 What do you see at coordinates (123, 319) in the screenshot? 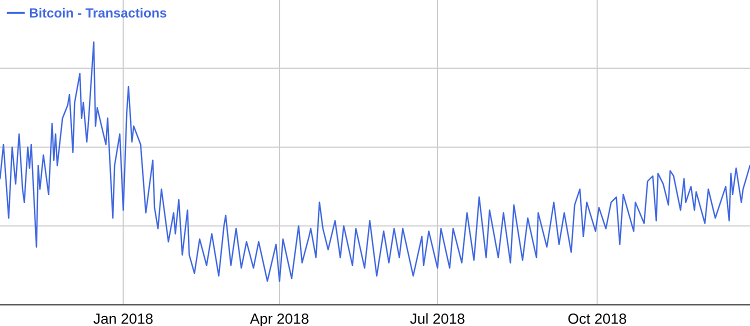
I see `x-tick-label: Jan 2018` at bounding box center [123, 319].